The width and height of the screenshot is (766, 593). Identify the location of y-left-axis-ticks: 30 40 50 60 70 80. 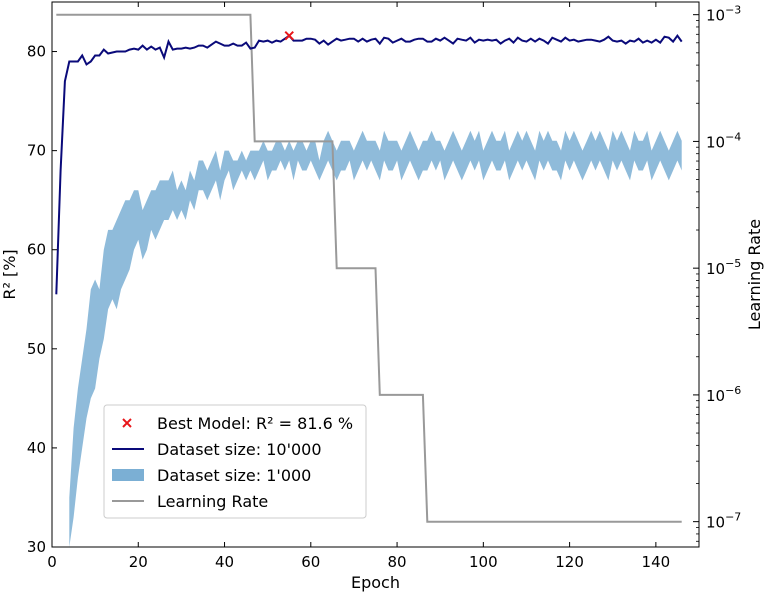
(42, 299).